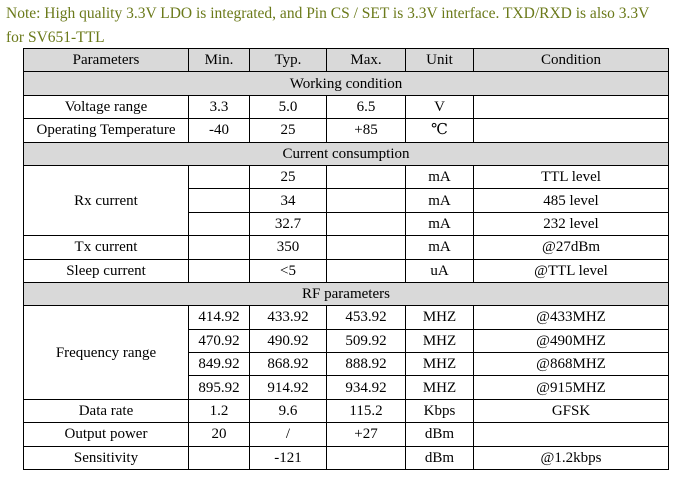  I want to click on table-cell: @915MHZ, so click(571, 387).